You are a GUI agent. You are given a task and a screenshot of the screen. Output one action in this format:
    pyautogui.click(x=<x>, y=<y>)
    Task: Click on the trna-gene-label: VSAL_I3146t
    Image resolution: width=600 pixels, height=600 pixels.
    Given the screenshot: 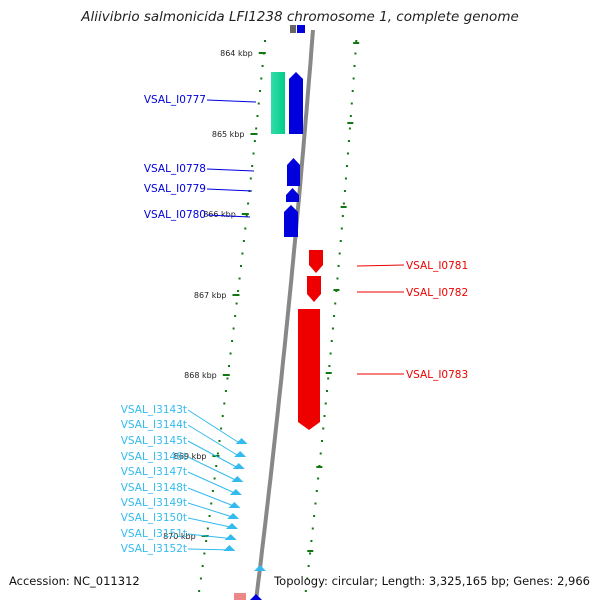 What is the action you would take?
    pyautogui.click(x=154, y=457)
    